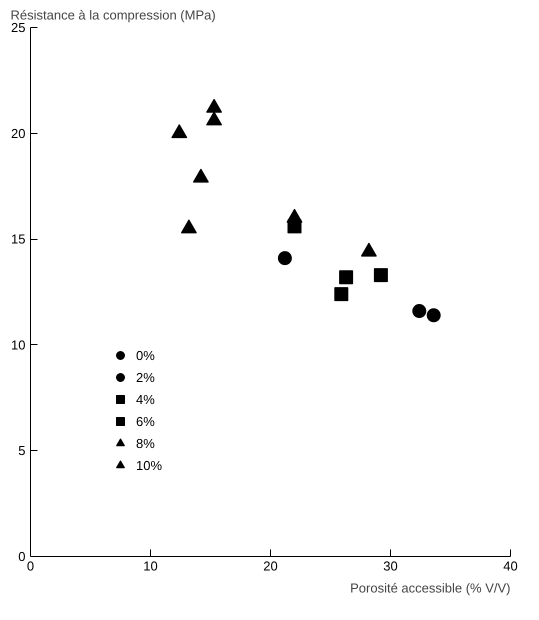  I want to click on legend-label: 8%, so click(146, 443).